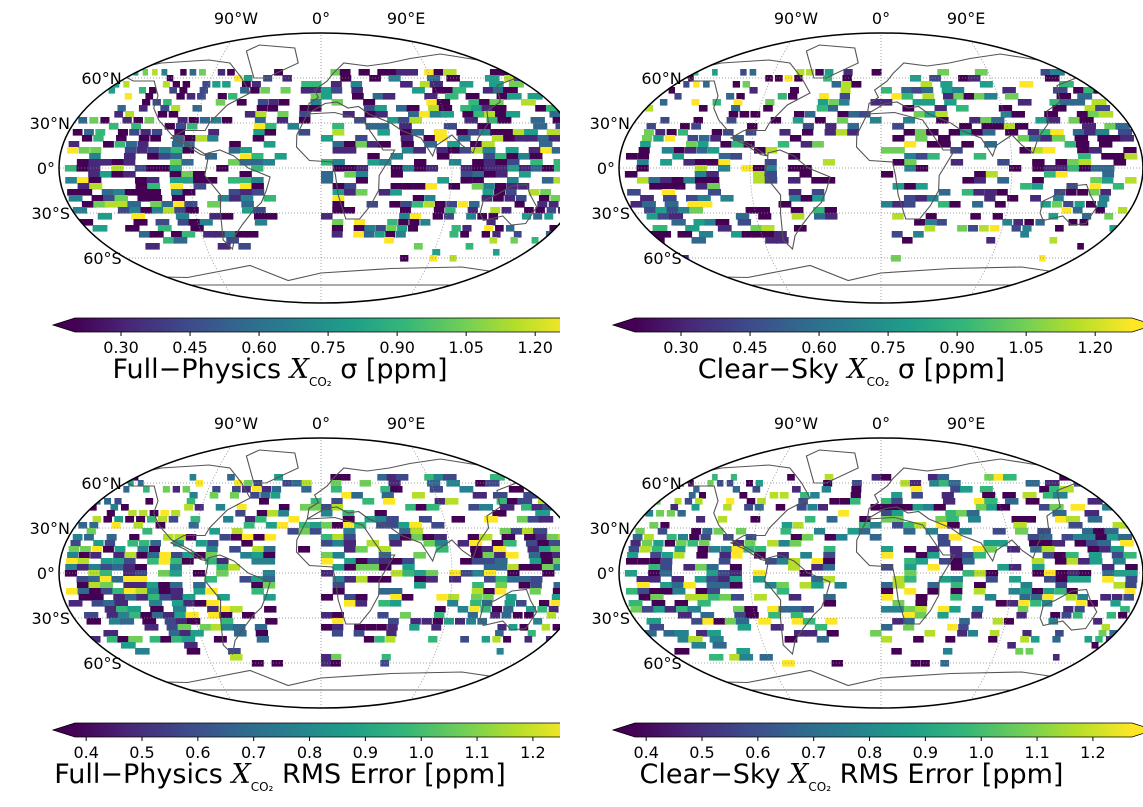 The width and height of the screenshot is (1143, 807). I want to click on latitude-label: 0°, so click(606, 168).